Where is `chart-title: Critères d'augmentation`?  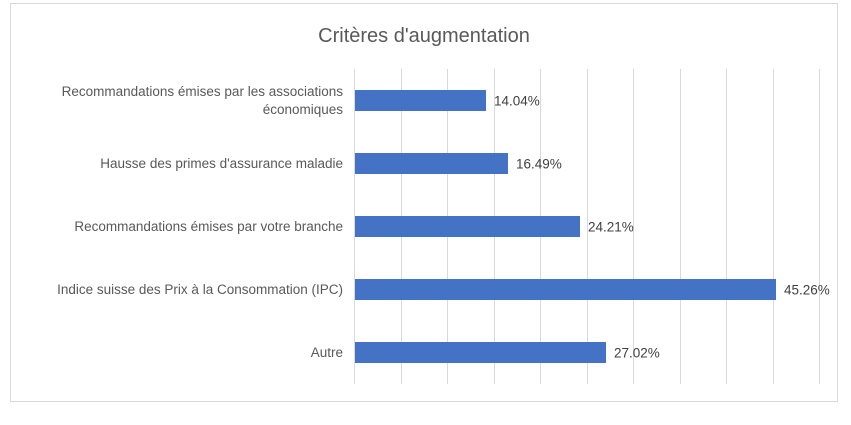 chart-title: Critères d'augmentation is located at coordinates (424, 36).